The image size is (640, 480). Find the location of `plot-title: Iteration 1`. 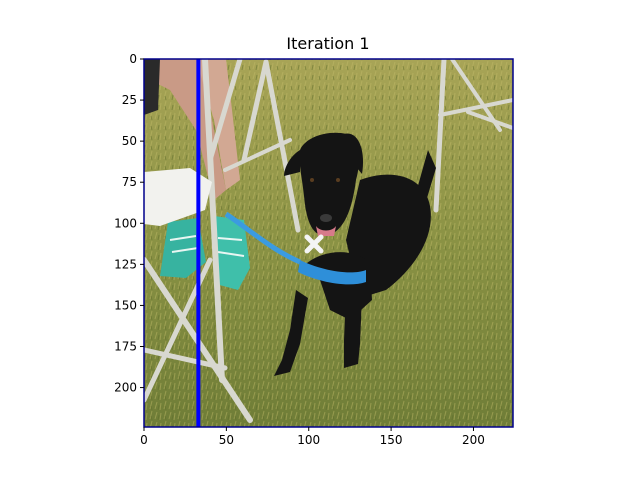

plot-title: Iteration 1 is located at coordinates (327, 43).